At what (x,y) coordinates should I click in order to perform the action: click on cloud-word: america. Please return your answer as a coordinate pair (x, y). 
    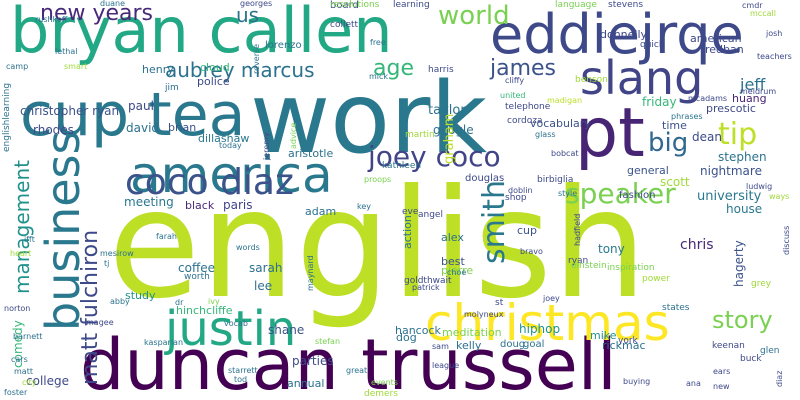
    Looking at the image, I should click on (231, 175).